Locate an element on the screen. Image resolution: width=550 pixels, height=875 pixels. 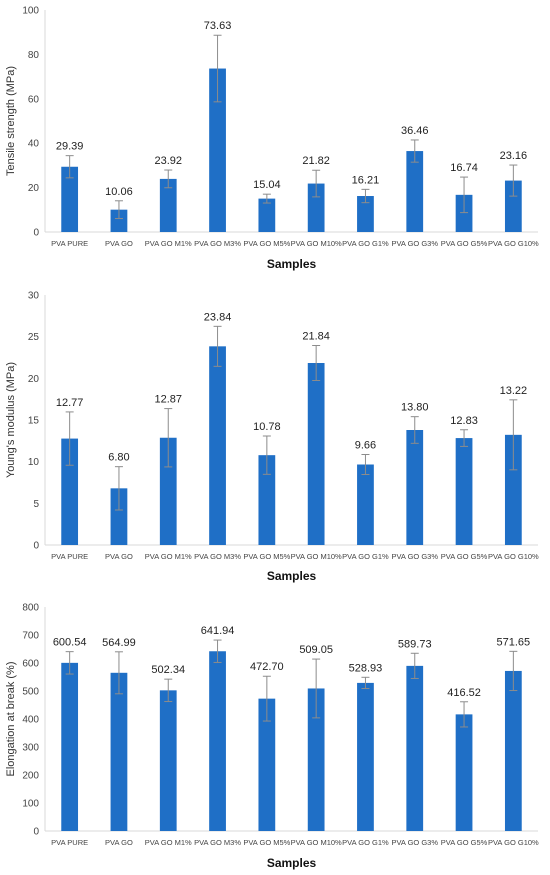
y-axis-title: Young's modulus (MPa) is located at coordinates (11, 420).